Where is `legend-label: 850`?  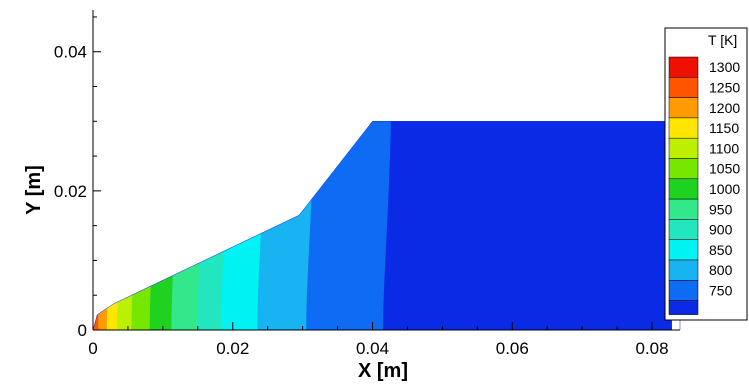 legend-label: 850 is located at coordinates (721, 250).